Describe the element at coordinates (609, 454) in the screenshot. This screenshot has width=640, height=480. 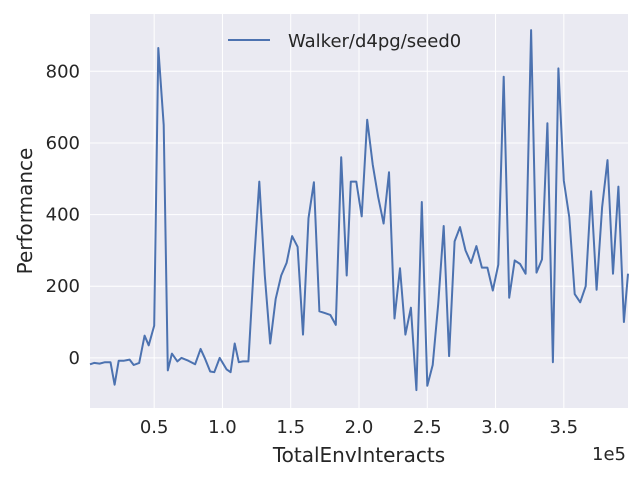
I see `x-offset-label: 1e5` at that location.